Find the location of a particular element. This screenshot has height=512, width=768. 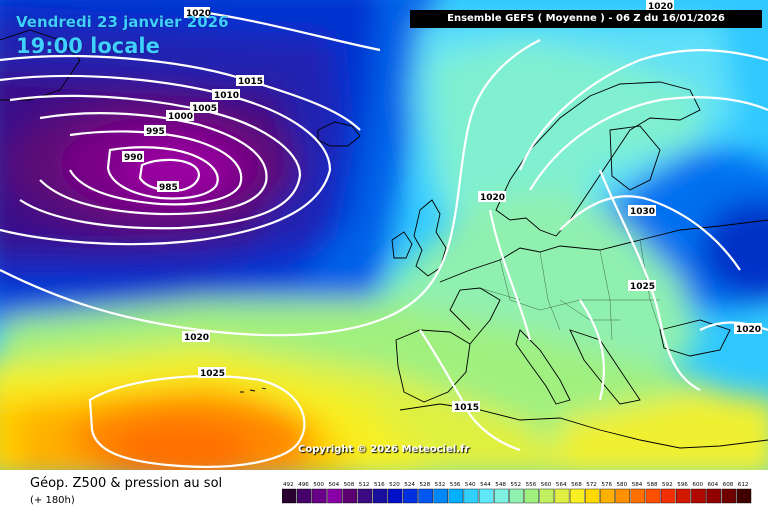

borders is located at coordinates (570, 290).